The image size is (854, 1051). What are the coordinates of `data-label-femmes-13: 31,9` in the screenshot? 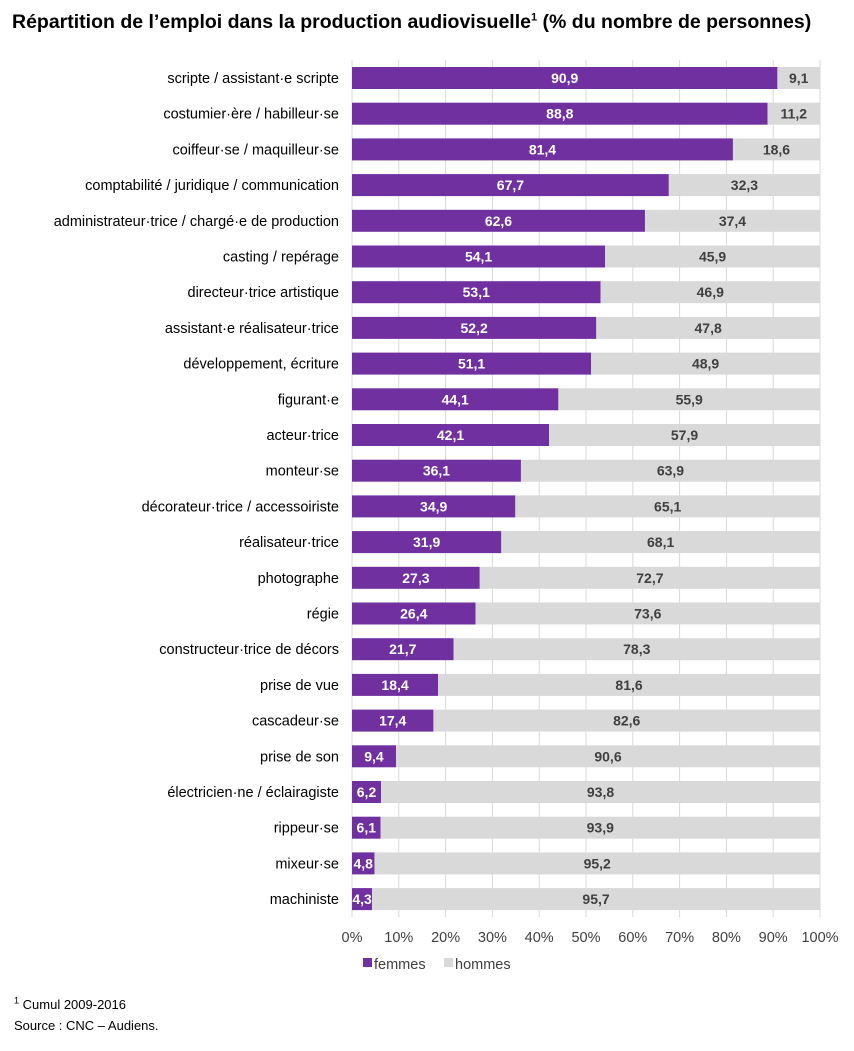 It's located at (426, 542).